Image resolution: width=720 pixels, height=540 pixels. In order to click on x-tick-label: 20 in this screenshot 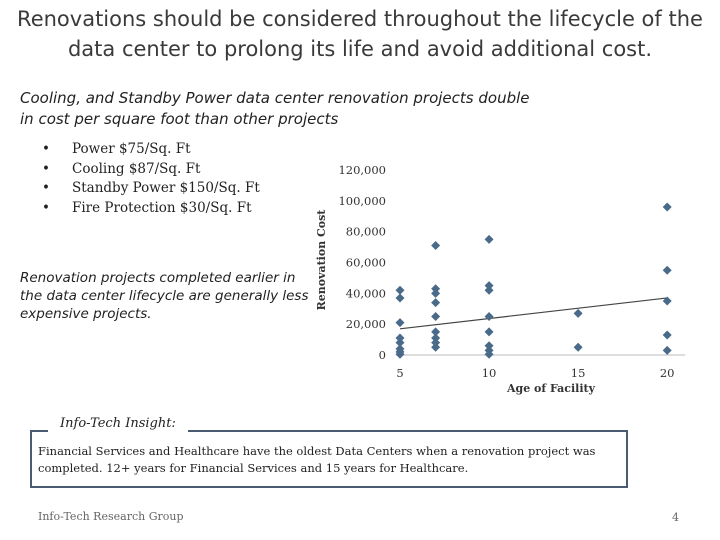, I will do `click(667, 373)`.